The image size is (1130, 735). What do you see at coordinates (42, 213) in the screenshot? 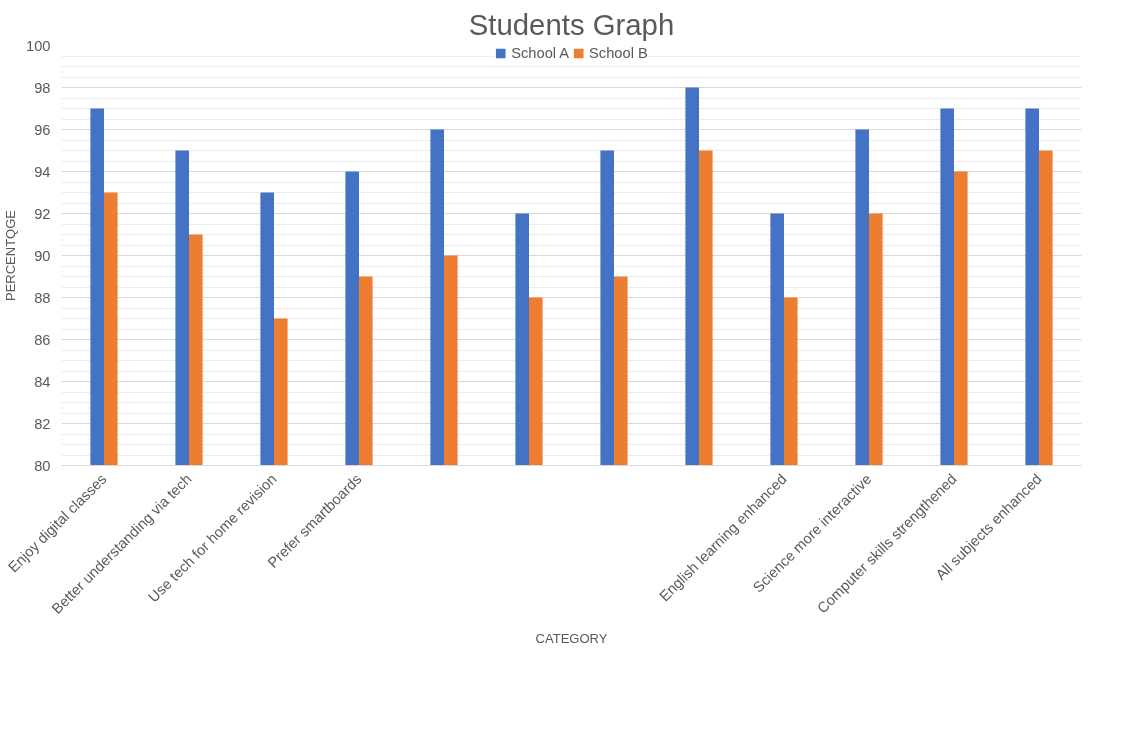
I see `y-tick-label: 92` at bounding box center [42, 213].